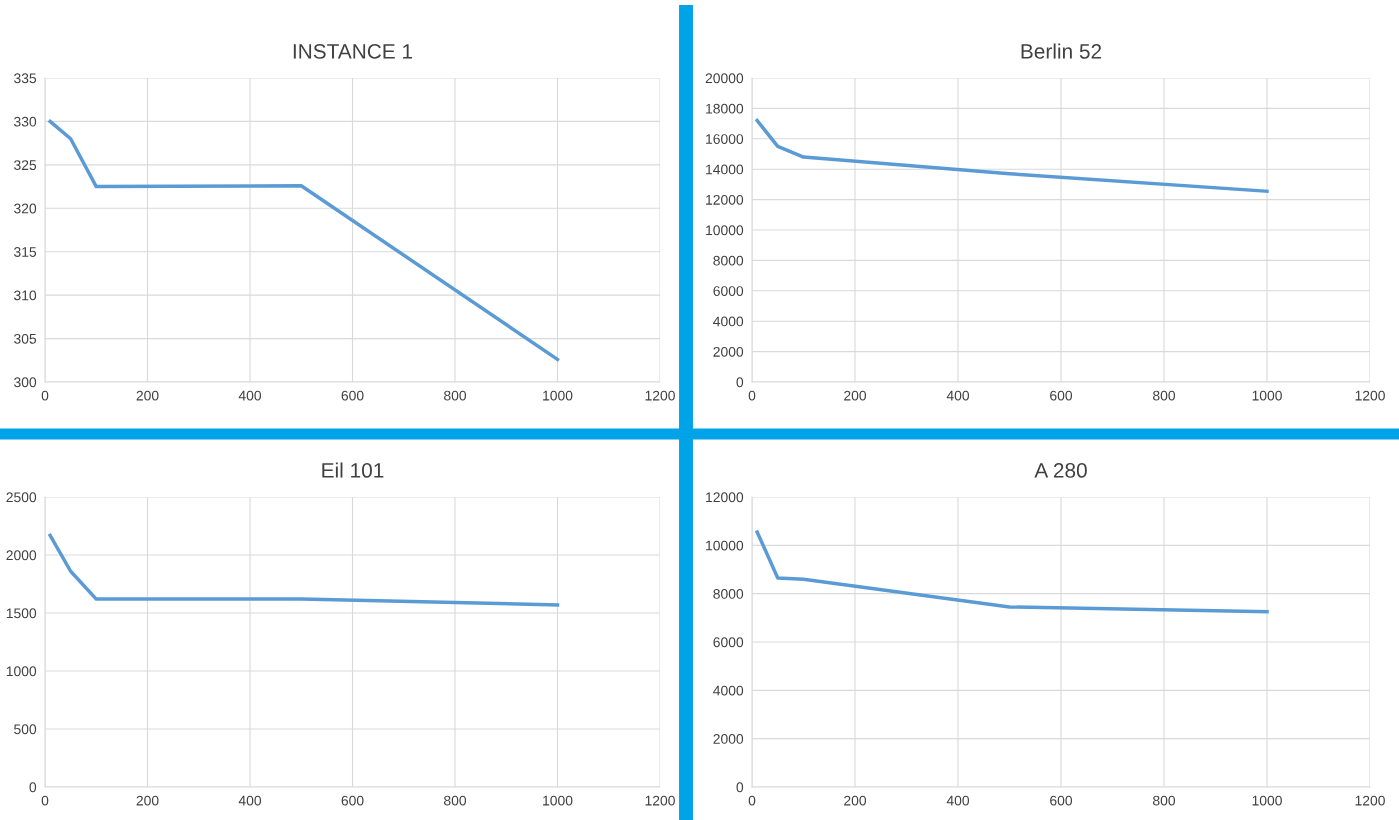 The height and width of the screenshot is (820, 1399). What do you see at coordinates (25, 382) in the screenshot?
I see `y-tick-label: 300` at bounding box center [25, 382].